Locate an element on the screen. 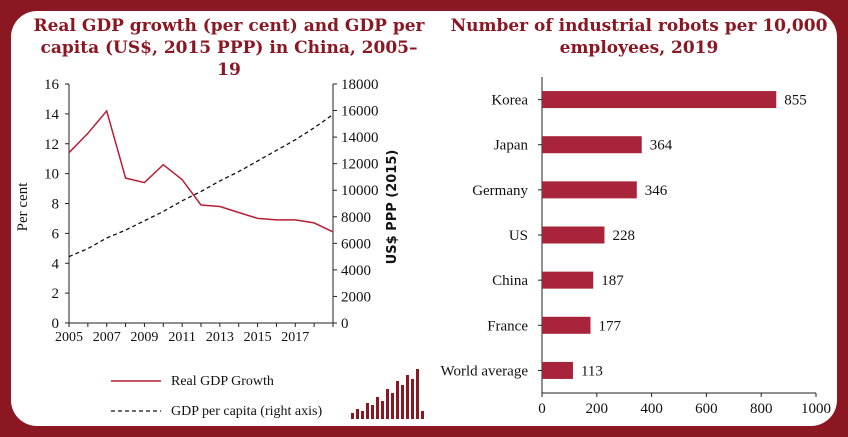 Image resolution: width=848 pixels, height=437 pixels. legend-label-growth: Real GDP Growth is located at coordinates (222, 381).